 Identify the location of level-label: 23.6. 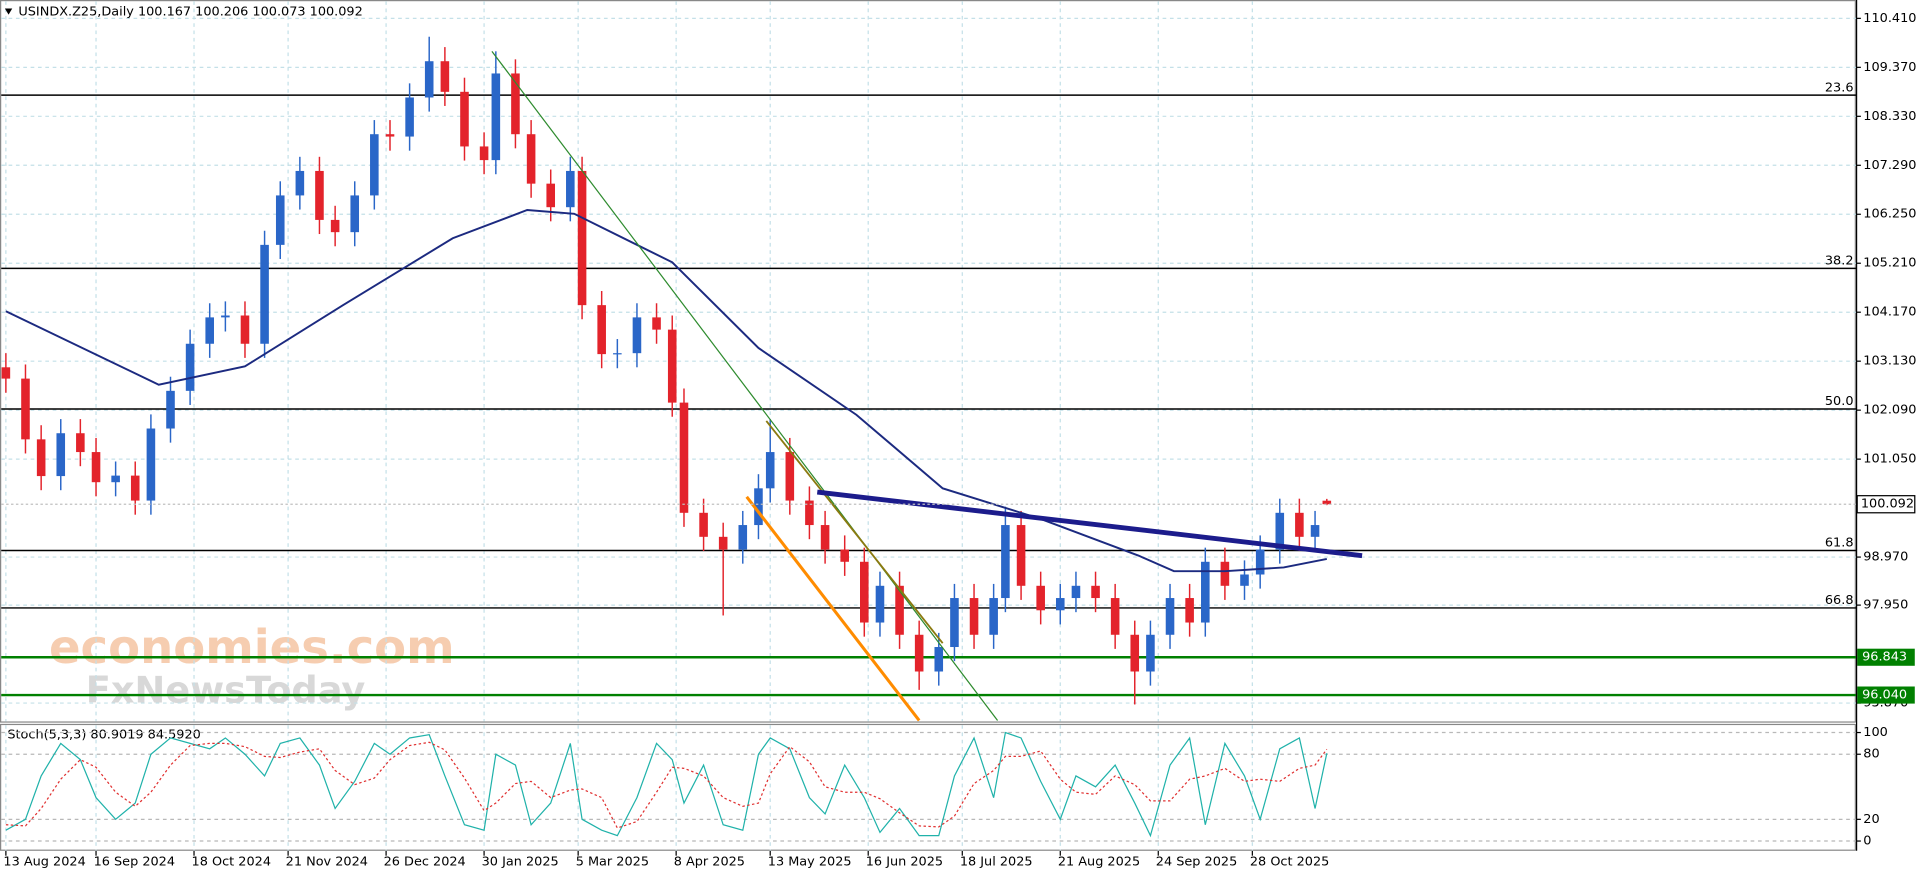
(1839, 87).